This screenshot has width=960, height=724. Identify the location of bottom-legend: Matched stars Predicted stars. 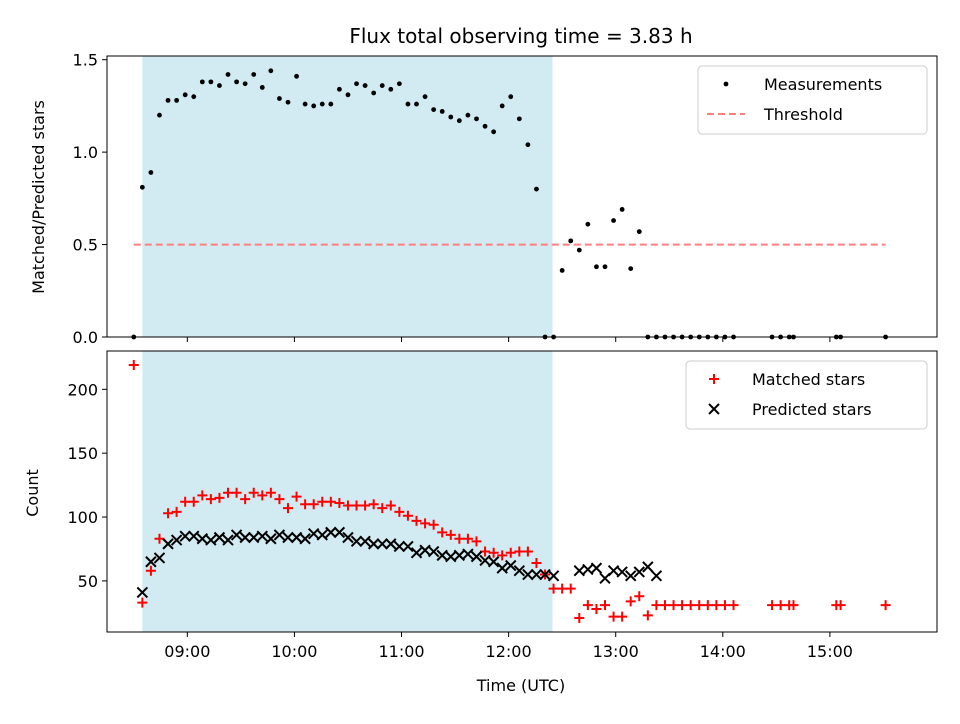
(806, 395).